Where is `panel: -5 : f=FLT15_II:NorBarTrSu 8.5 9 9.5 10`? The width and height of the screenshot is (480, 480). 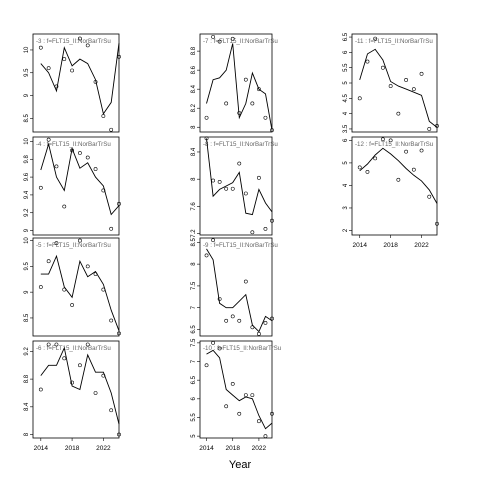 panel: -5 : f=FLT15_II:NorBarTrSu 8.5 9 9.5 10 is located at coordinates (72, 287).